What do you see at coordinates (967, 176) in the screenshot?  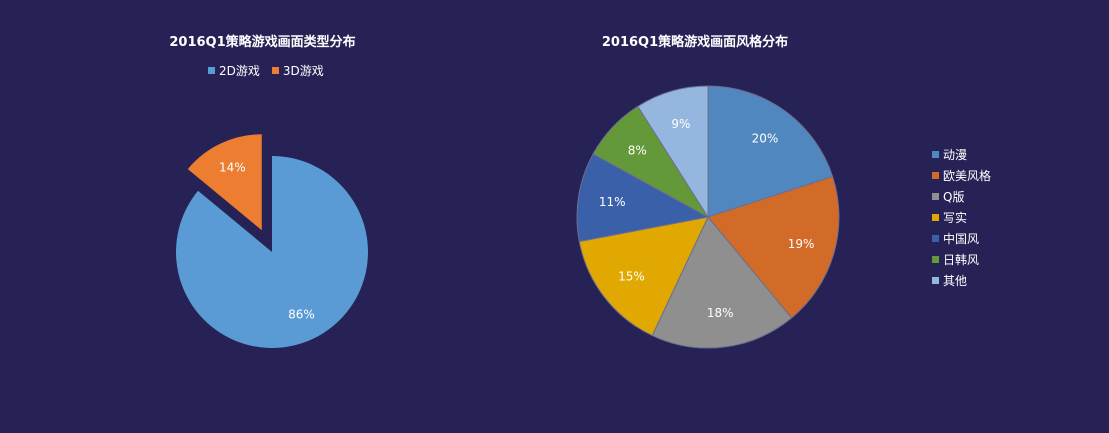 I see `legend-label: 欧美风格` at bounding box center [967, 176].